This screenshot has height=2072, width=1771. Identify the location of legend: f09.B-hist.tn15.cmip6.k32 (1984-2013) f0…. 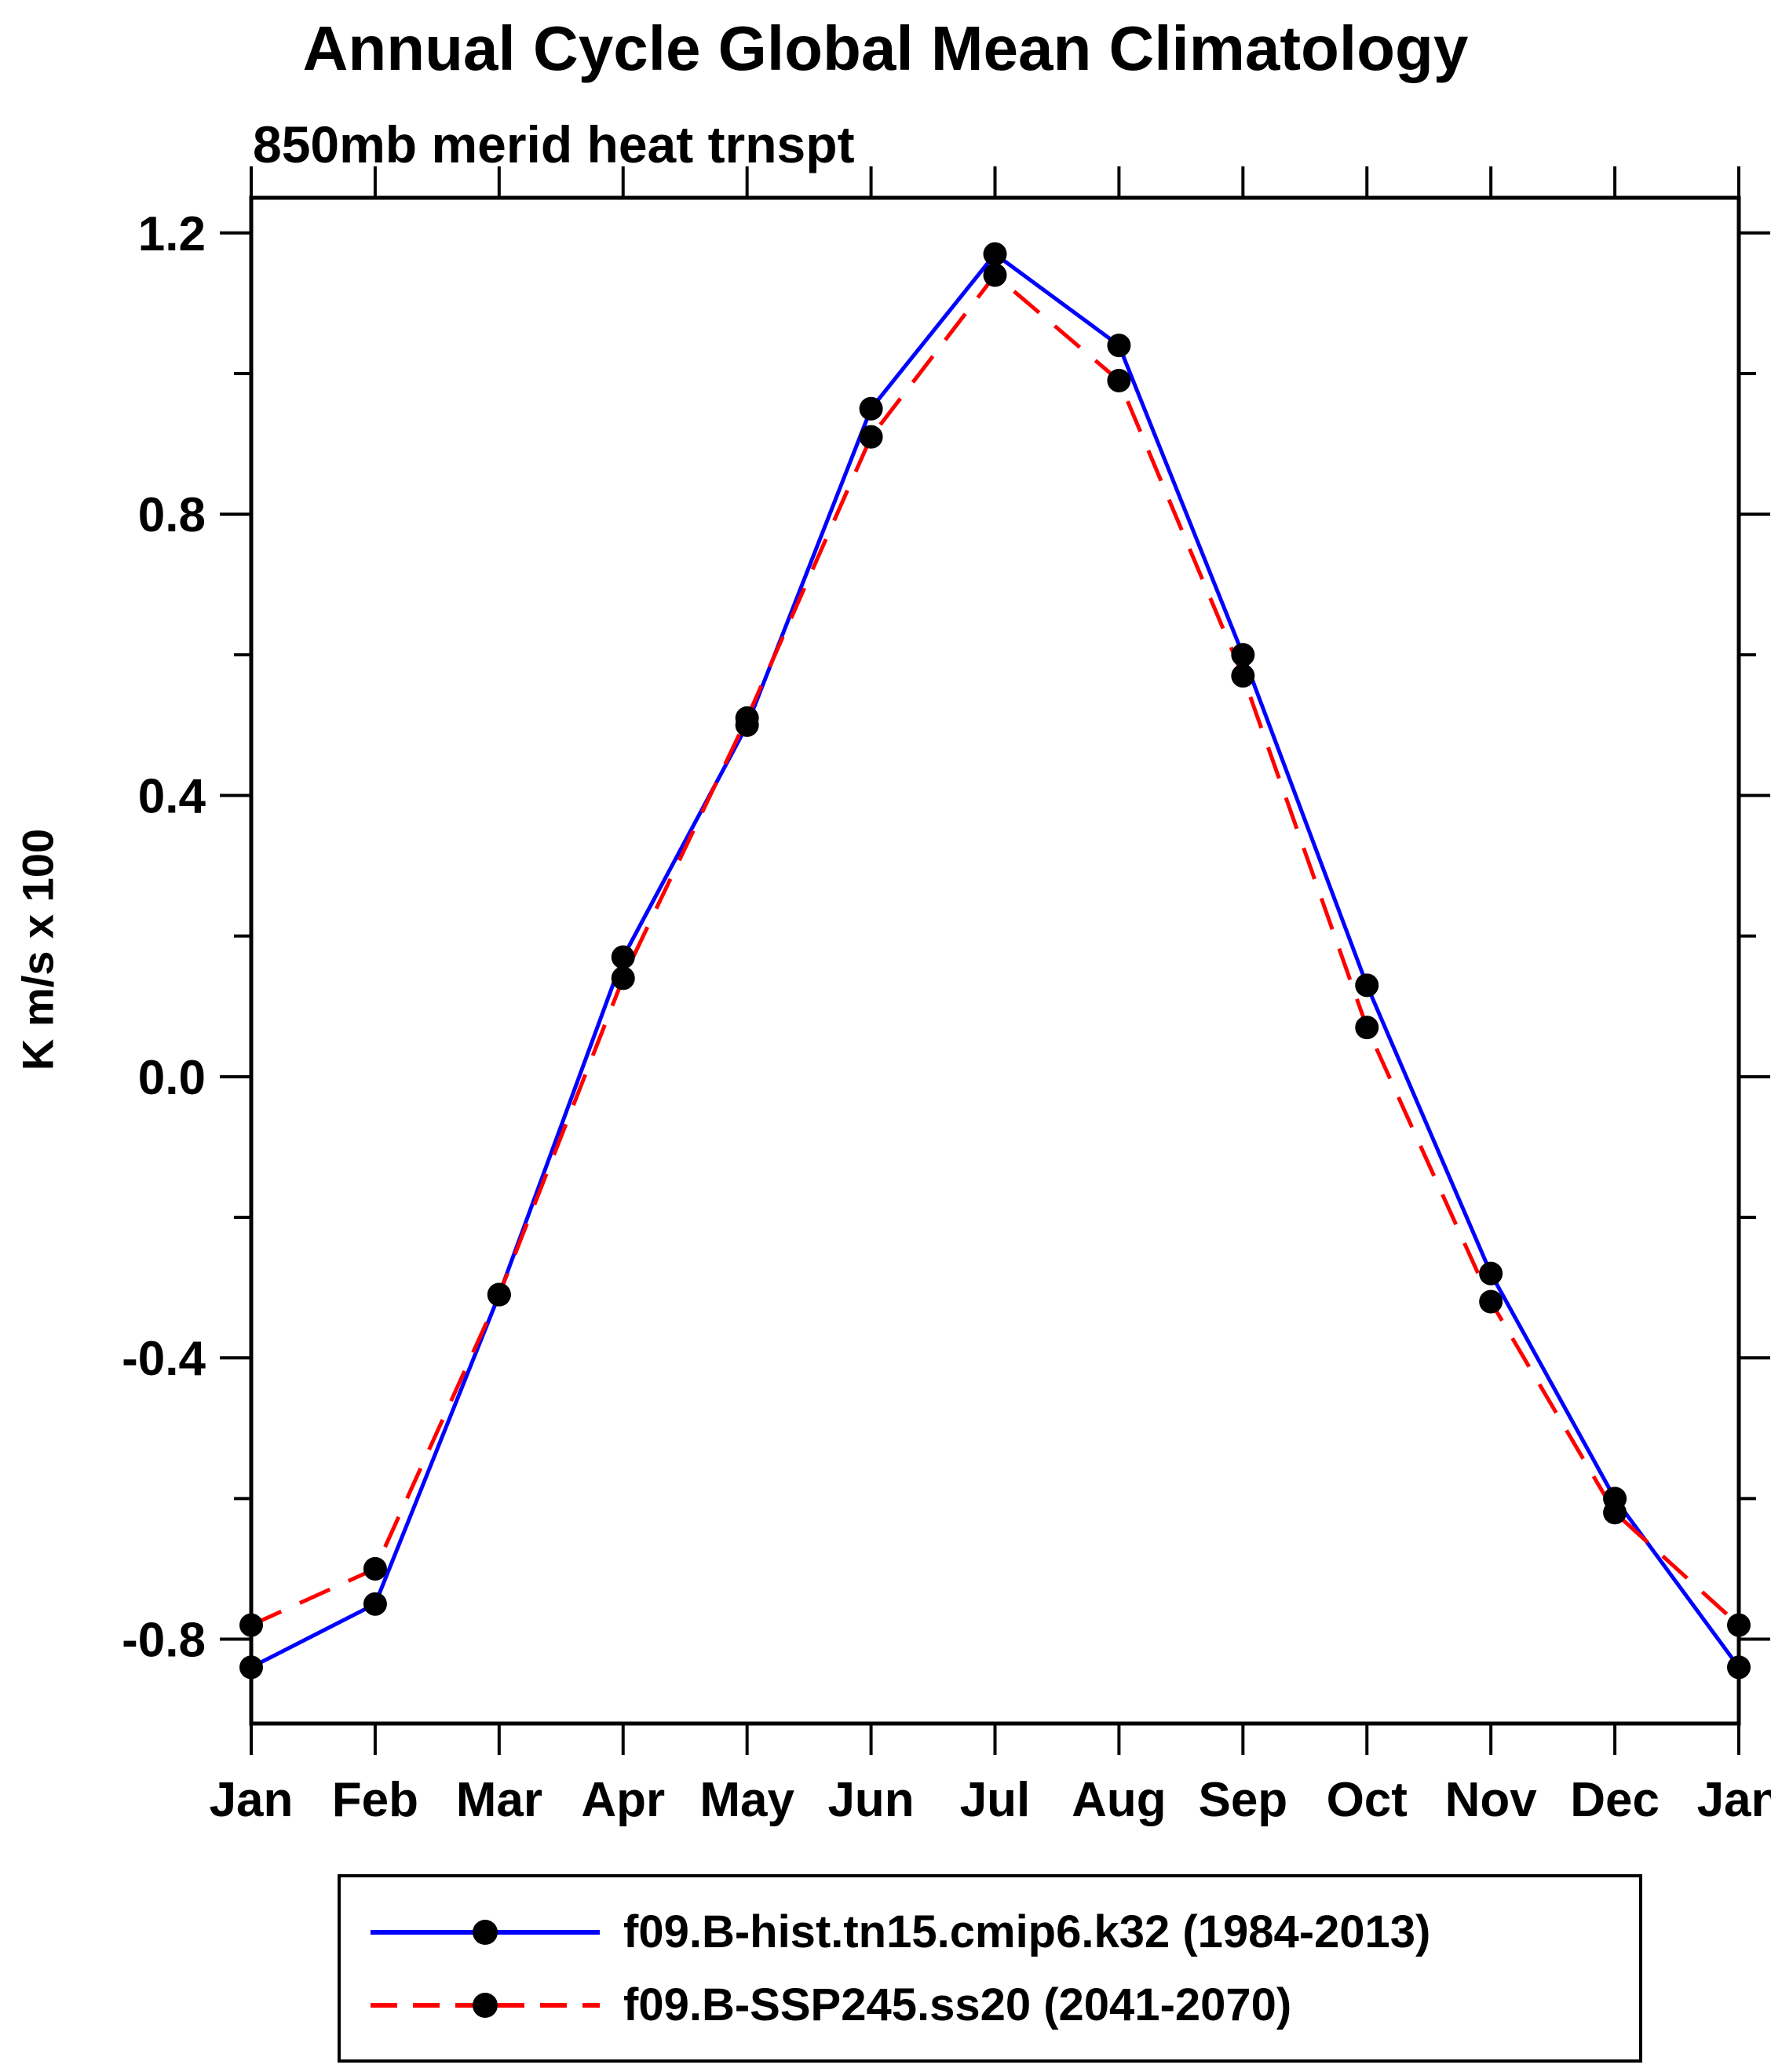
(990, 1968).